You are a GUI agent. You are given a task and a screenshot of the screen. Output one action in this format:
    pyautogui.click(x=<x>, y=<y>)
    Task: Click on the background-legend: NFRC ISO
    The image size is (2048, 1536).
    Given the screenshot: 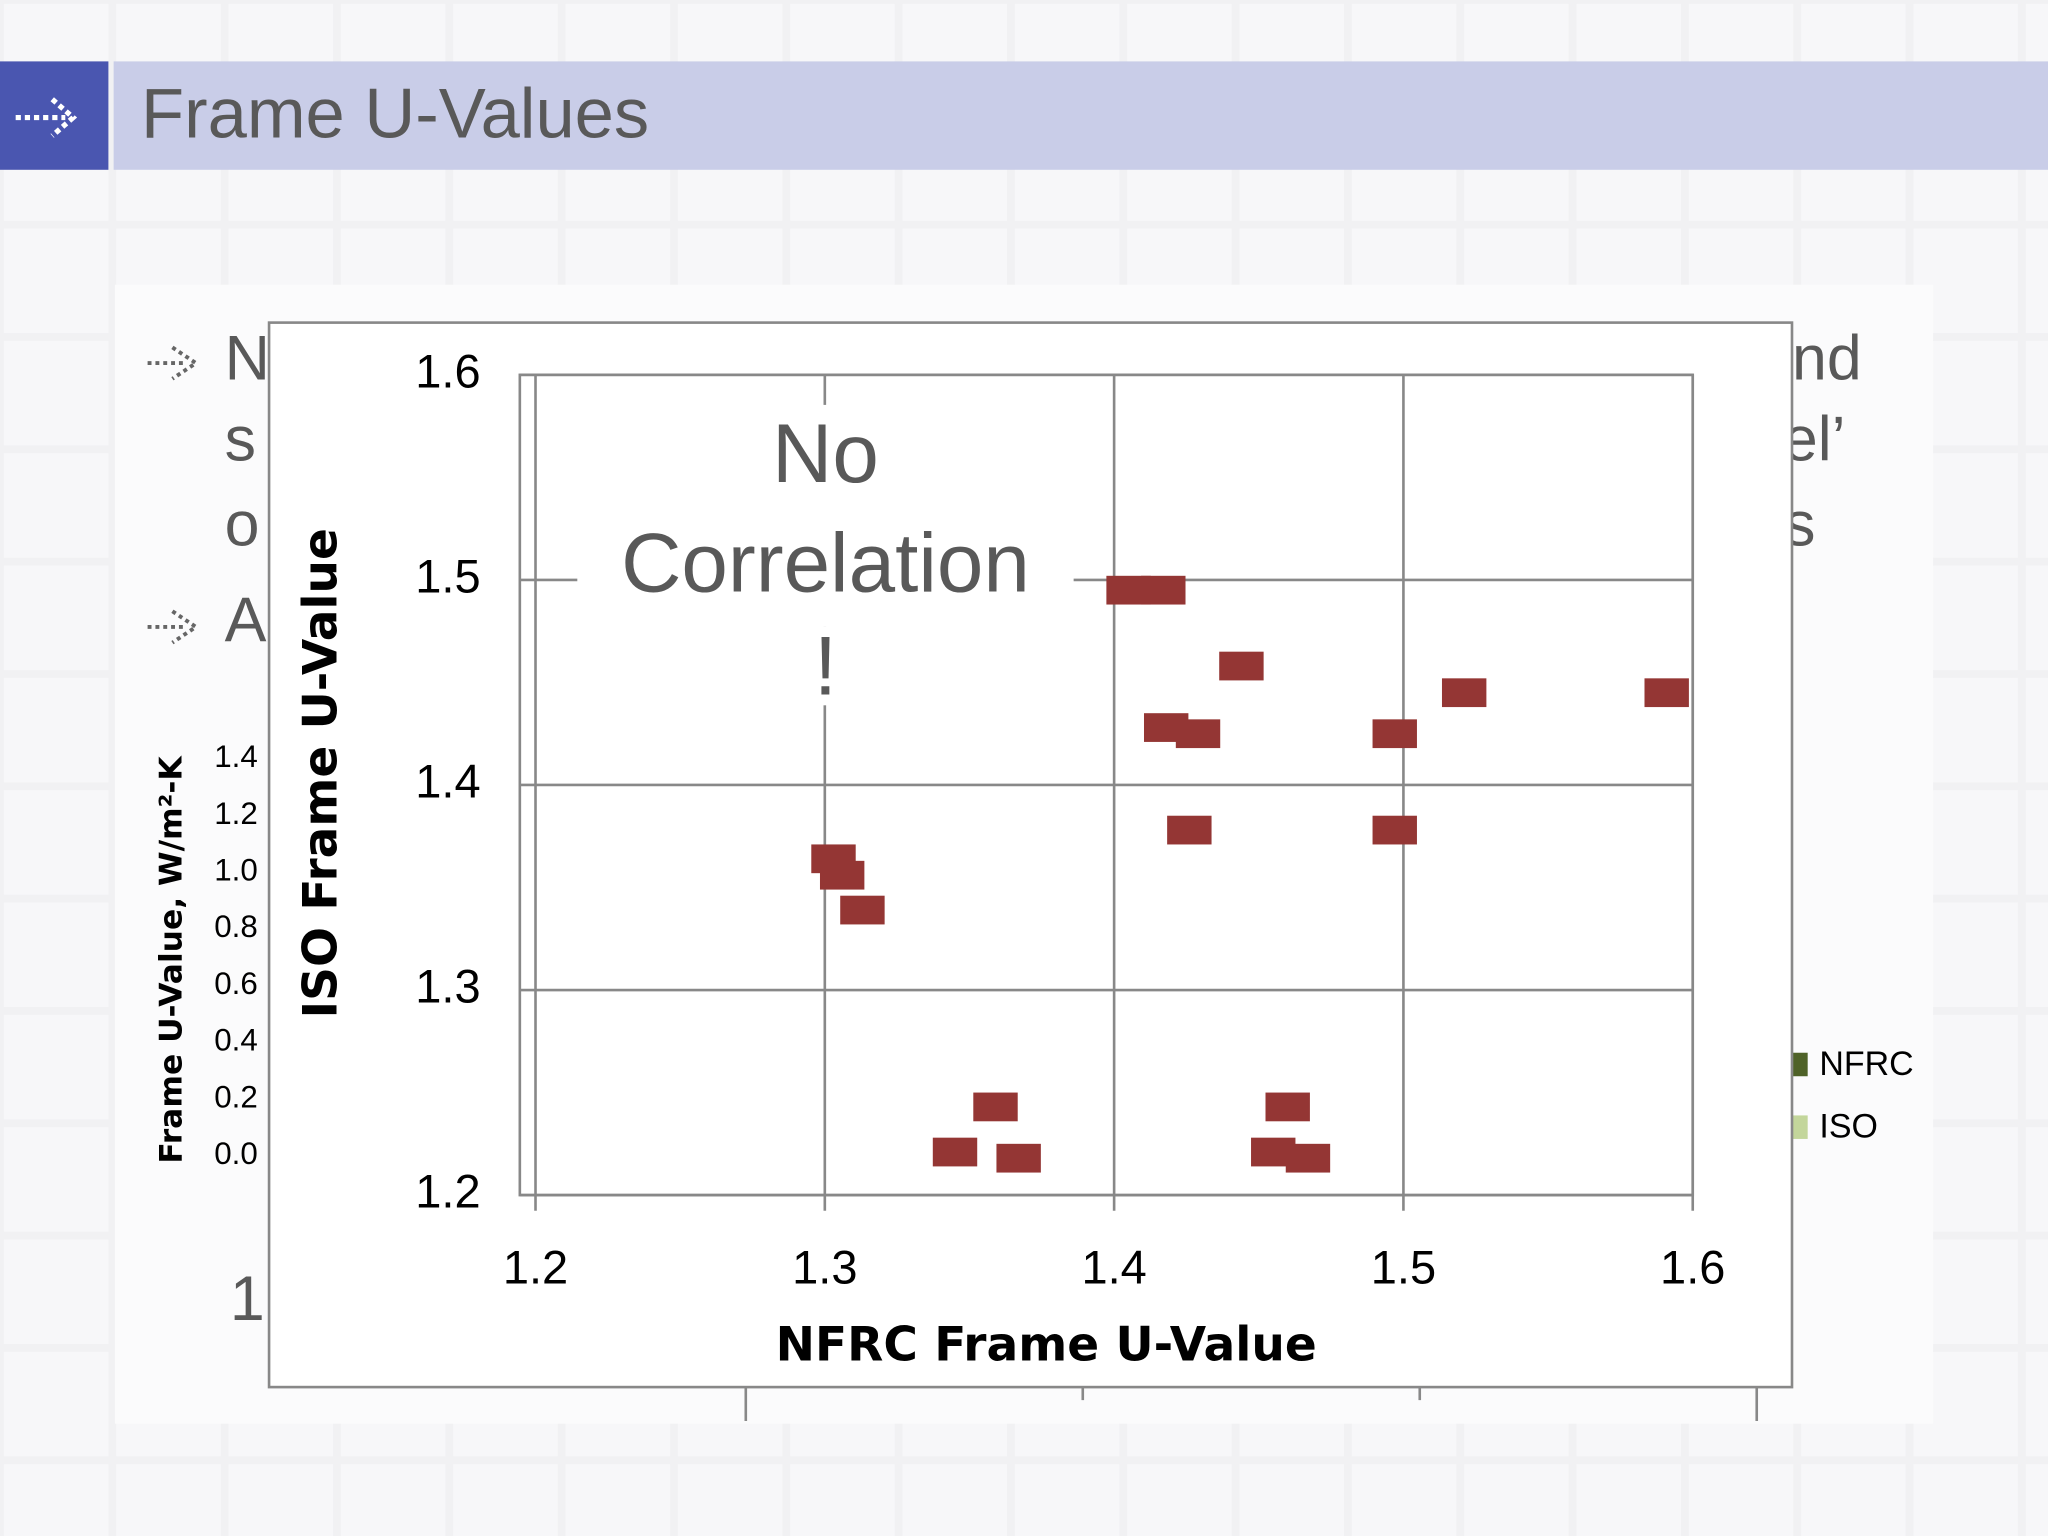 What is the action you would take?
    pyautogui.click(x=1853, y=1095)
    